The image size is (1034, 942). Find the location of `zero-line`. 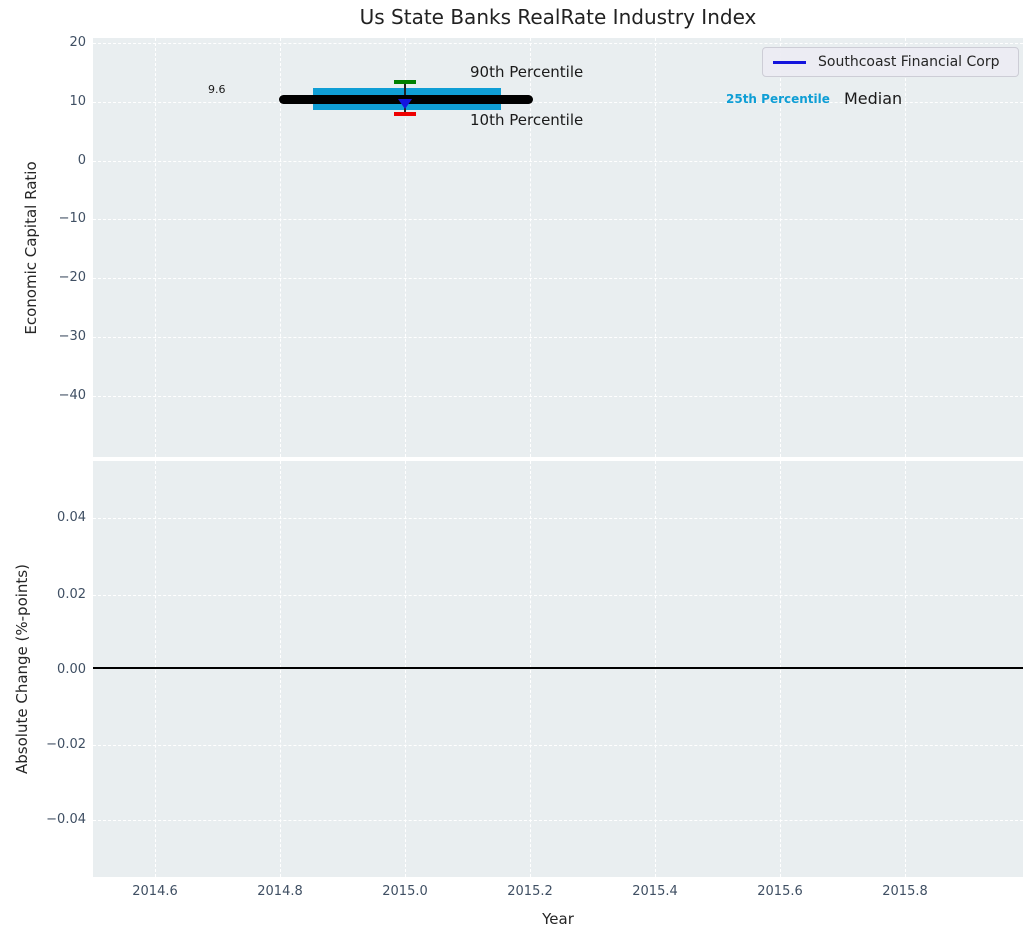

zero-line is located at coordinates (558, 668).